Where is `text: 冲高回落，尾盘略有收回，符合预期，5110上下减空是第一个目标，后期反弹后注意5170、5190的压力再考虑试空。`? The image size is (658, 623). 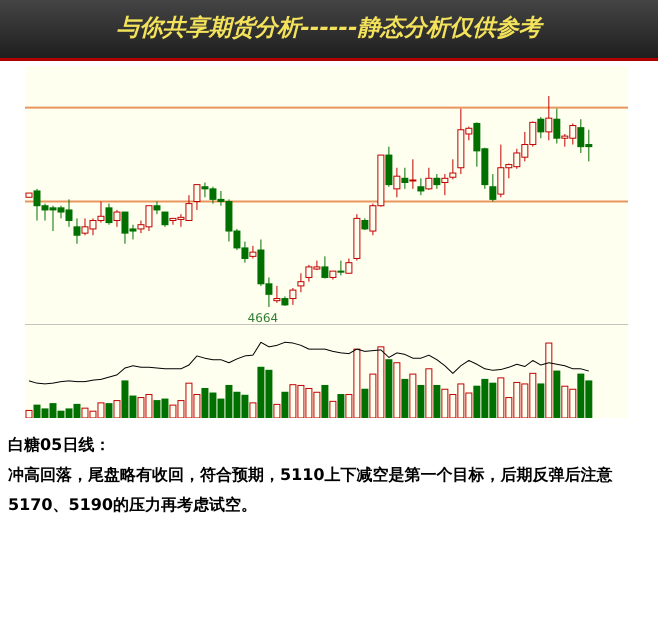
text: 冲高回落，尾盘略有收回，符合预期，5110上下减空是第一个目标，后期反弹后注意5170、5190的压力再考虑试空。 is located at coordinates (311, 490).